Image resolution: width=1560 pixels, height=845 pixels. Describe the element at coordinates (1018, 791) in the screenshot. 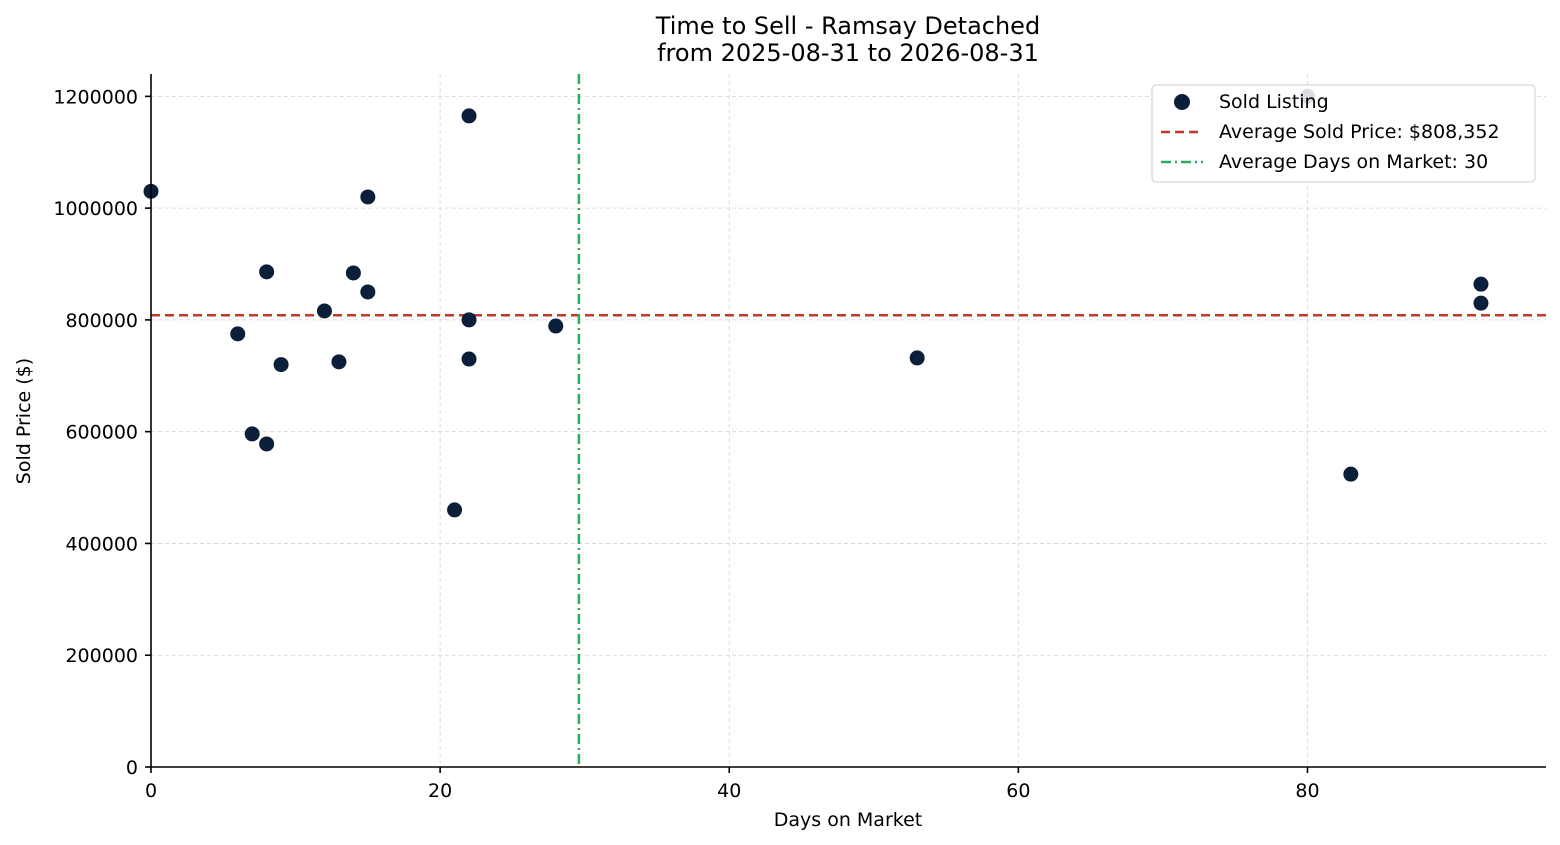

I see `x-tick-label: 60` at that location.